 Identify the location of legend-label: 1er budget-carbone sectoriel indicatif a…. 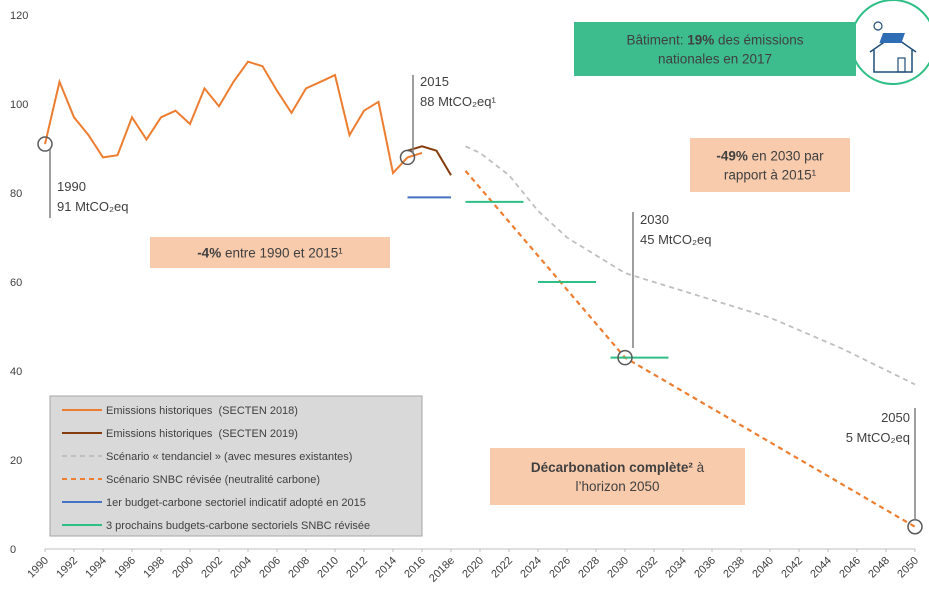
(236, 503).